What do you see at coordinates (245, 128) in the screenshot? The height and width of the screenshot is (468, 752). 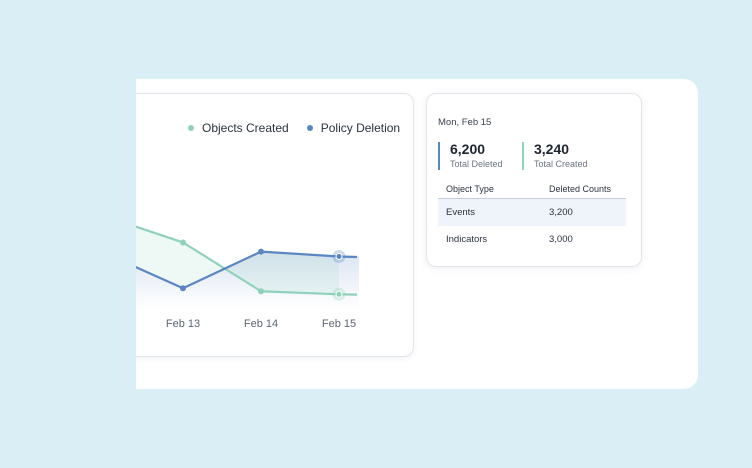 I see `legend-label: Objects Created` at bounding box center [245, 128].